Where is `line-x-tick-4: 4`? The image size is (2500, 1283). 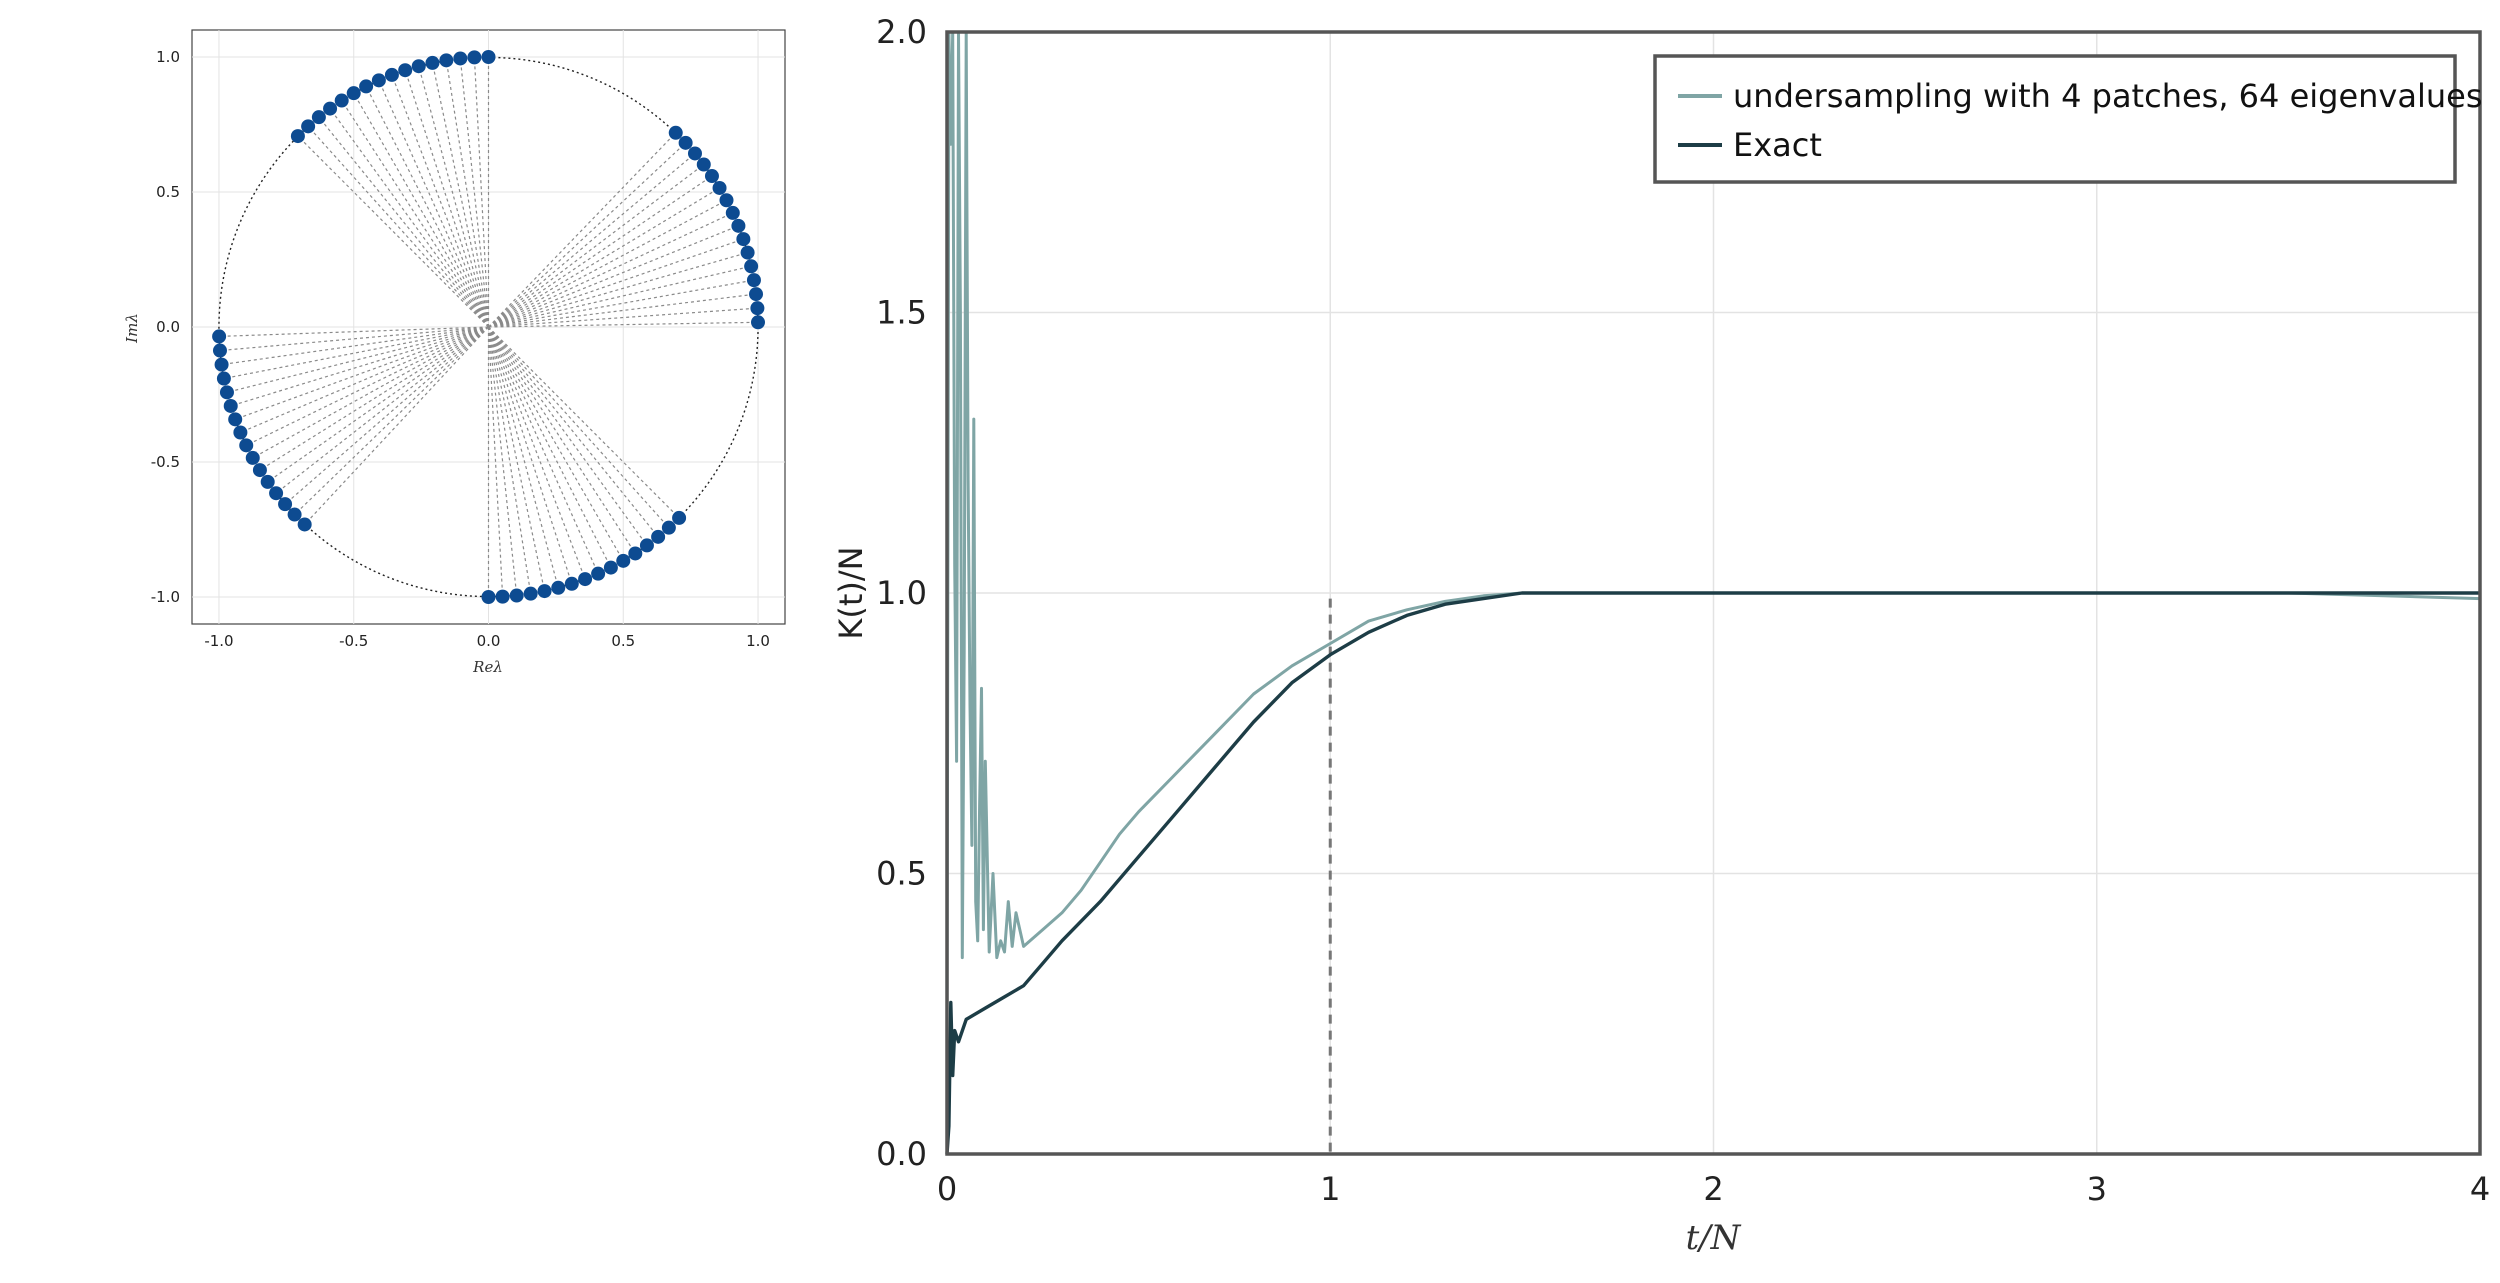
line-x-tick-4: 4 is located at coordinates (2480, 1189).